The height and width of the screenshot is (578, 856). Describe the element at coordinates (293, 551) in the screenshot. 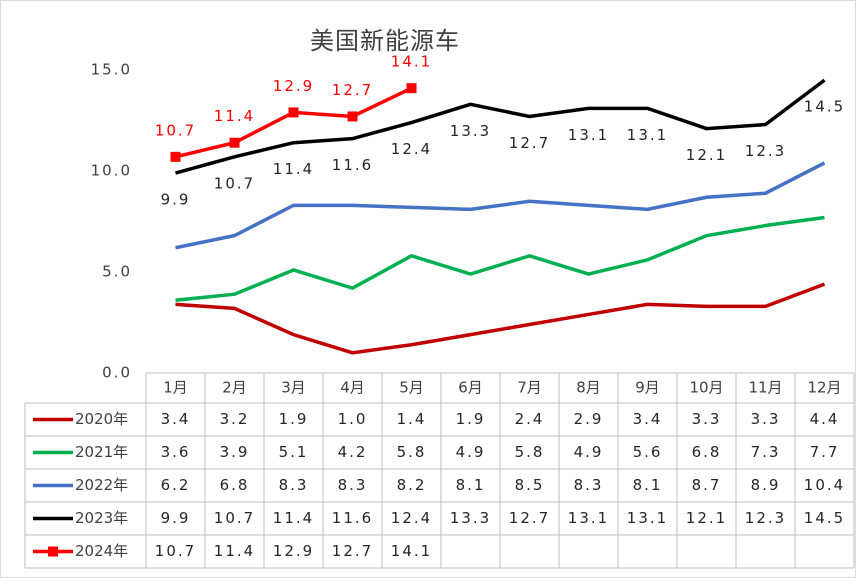

I see `table-cell: 12.9` at that location.